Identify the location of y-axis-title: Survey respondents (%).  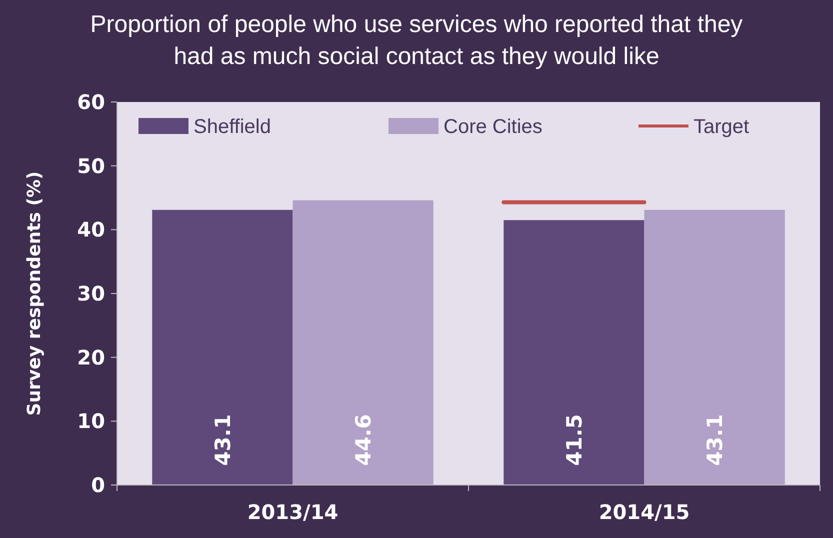
(34, 293).